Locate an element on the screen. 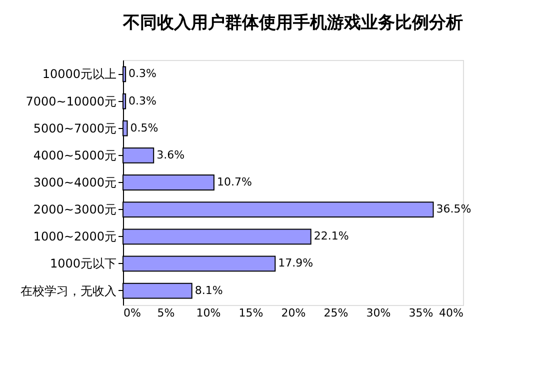 This screenshot has width=559, height=376. x-tick-label: 25% is located at coordinates (336, 313).